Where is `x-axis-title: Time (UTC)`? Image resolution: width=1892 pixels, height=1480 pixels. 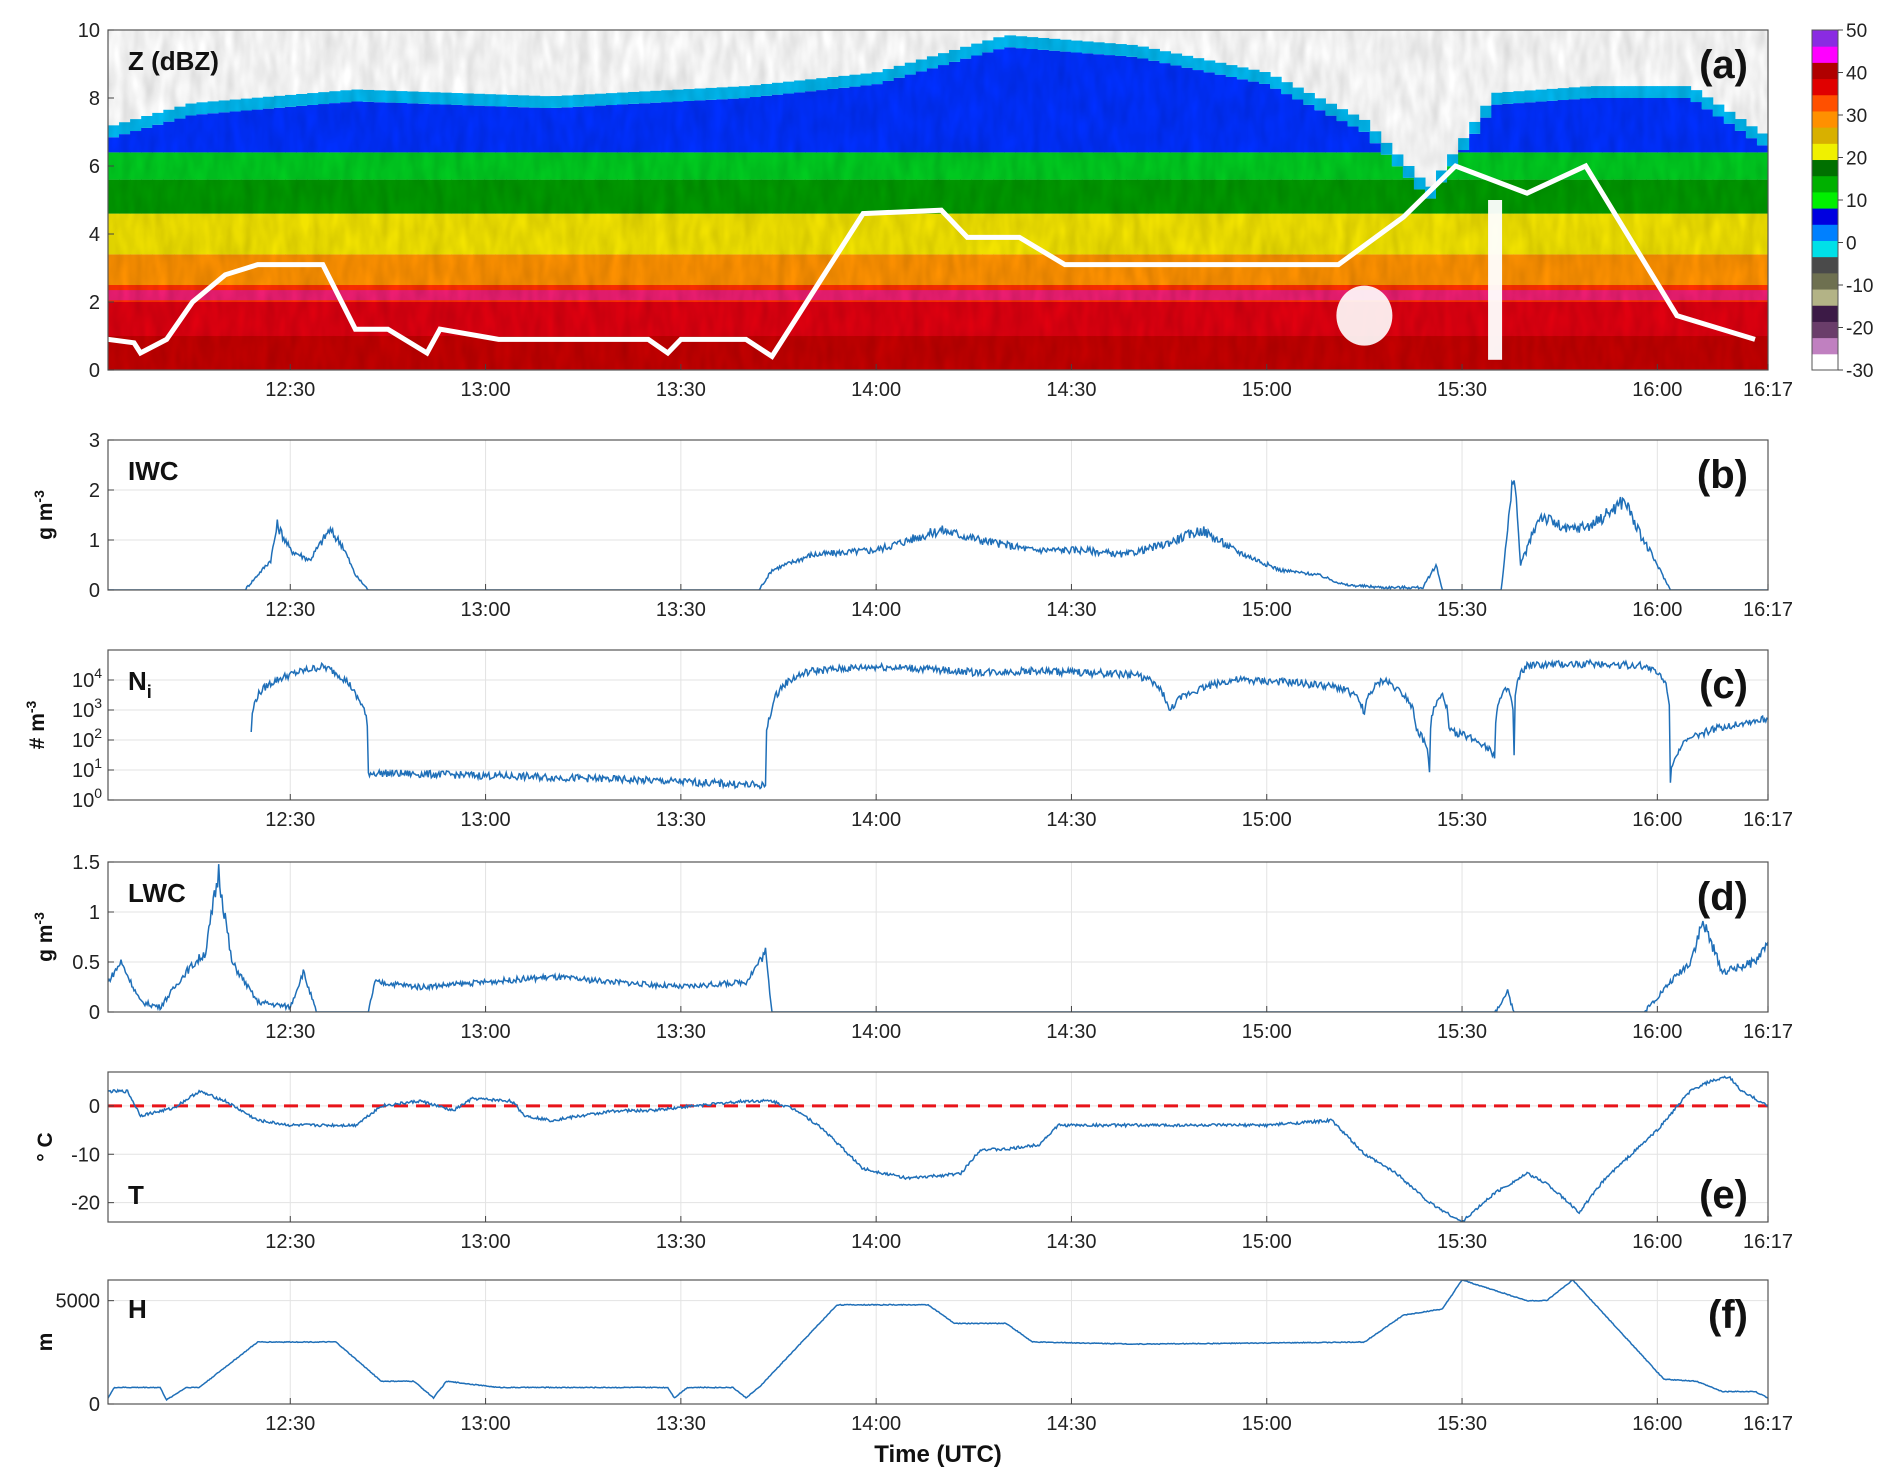
x-axis-title: Time (UTC) is located at coordinates (938, 1454).